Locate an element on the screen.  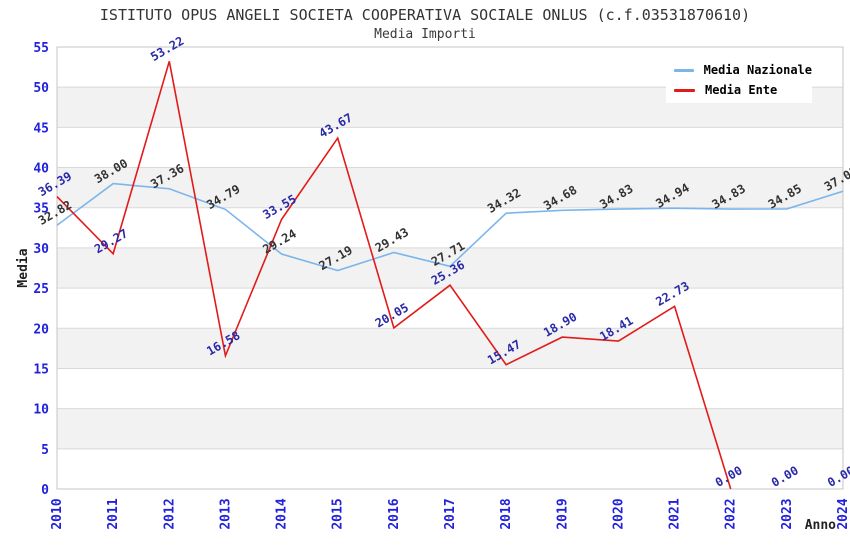
y-tick-label: 5 is located at coordinates (45, 450).